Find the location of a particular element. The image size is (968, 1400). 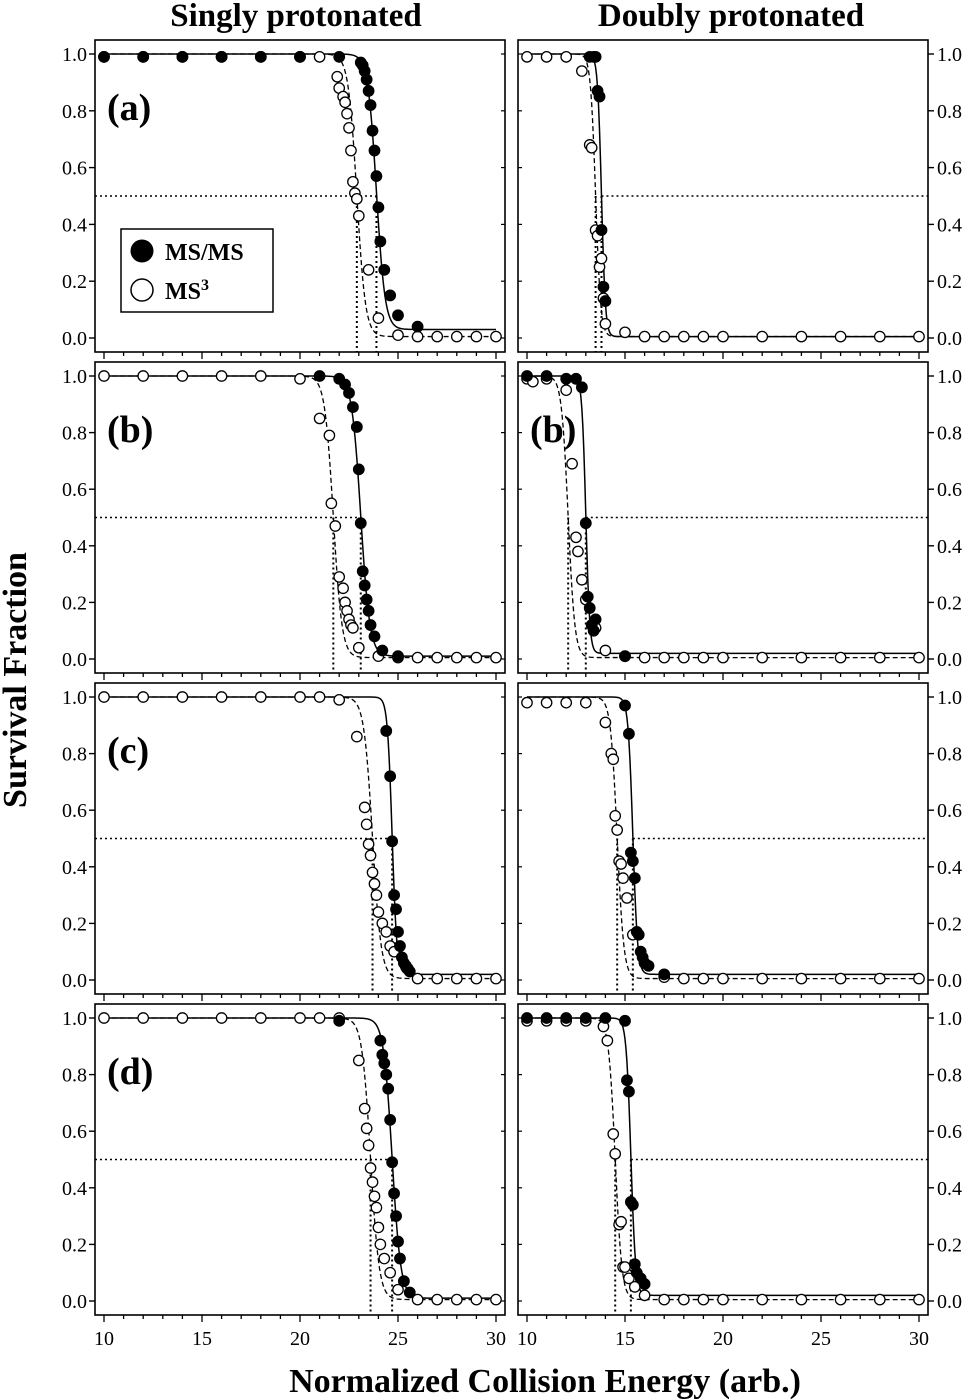

panel-a-singly: 0.0 0.2 0.4 0.6 0.8 1.0 (a) is located at coordinates (284, 199).